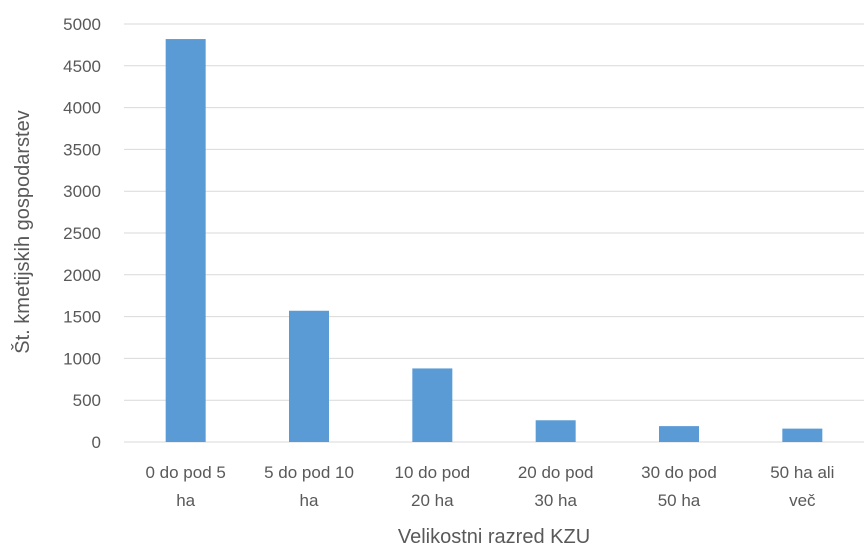 The height and width of the screenshot is (556, 864). I want to click on y-tick-label: 1000, so click(82, 358).